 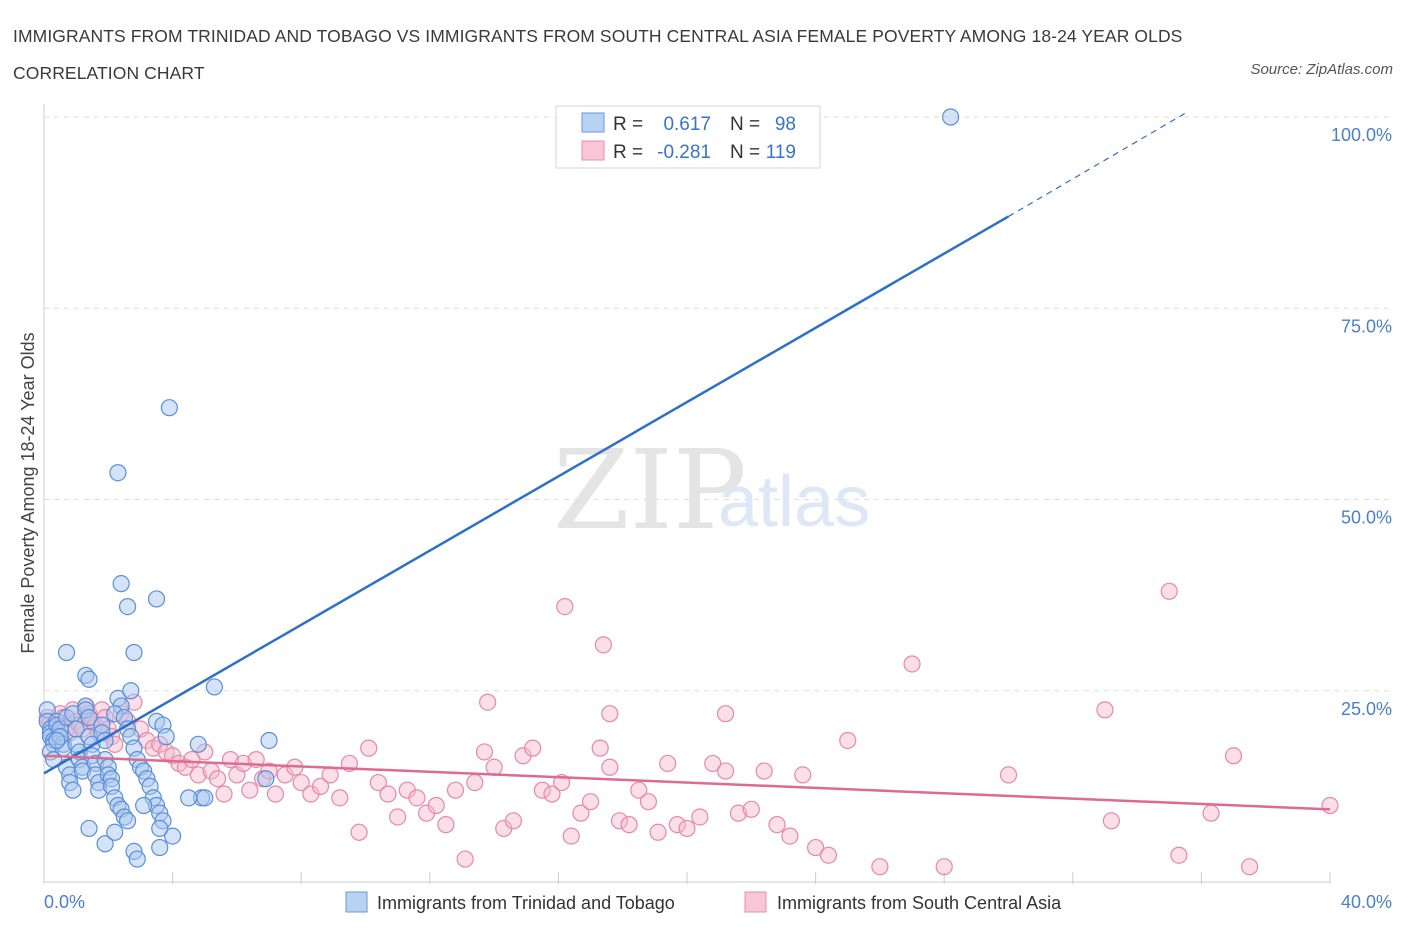 I want to click on stats-r-value-1: 0.617, so click(x=687, y=124).